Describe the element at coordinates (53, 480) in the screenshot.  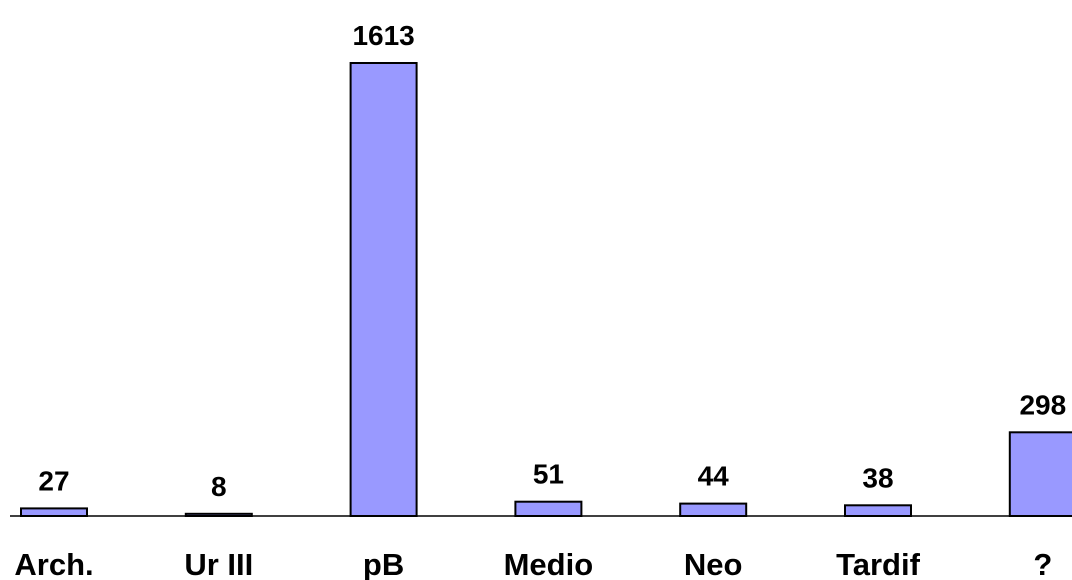
I see `value-label-0: 27` at that location.